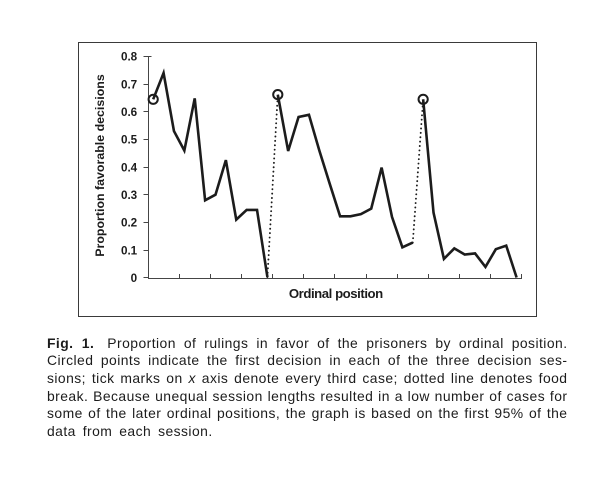  Describe the element at coordinates (134, 278) in the screenshot. I see `svg-text: 0` at that location.